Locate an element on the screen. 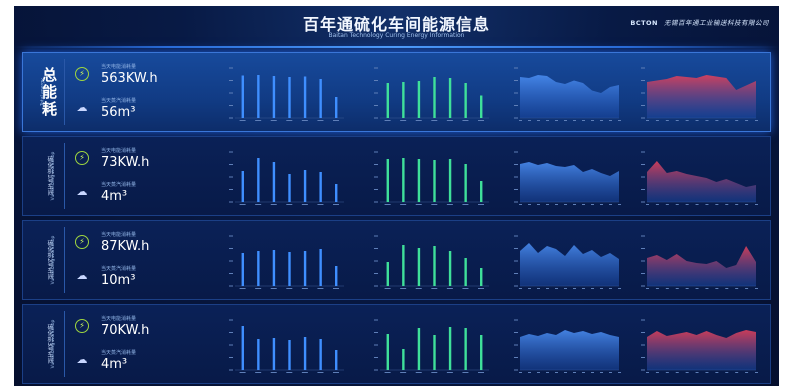  electricity-value: 563KW.h is located at coordinates (129, 78).